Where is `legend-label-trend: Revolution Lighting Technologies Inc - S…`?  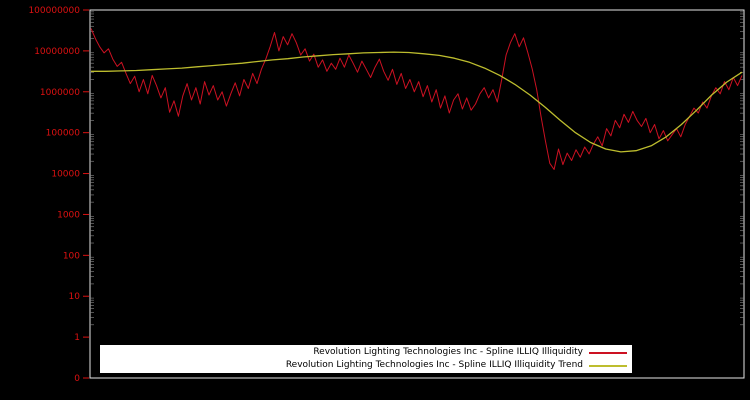 legend-label-trend: Revolution Lighting Technologies Inc - S… is located at coordinates (434, 365).